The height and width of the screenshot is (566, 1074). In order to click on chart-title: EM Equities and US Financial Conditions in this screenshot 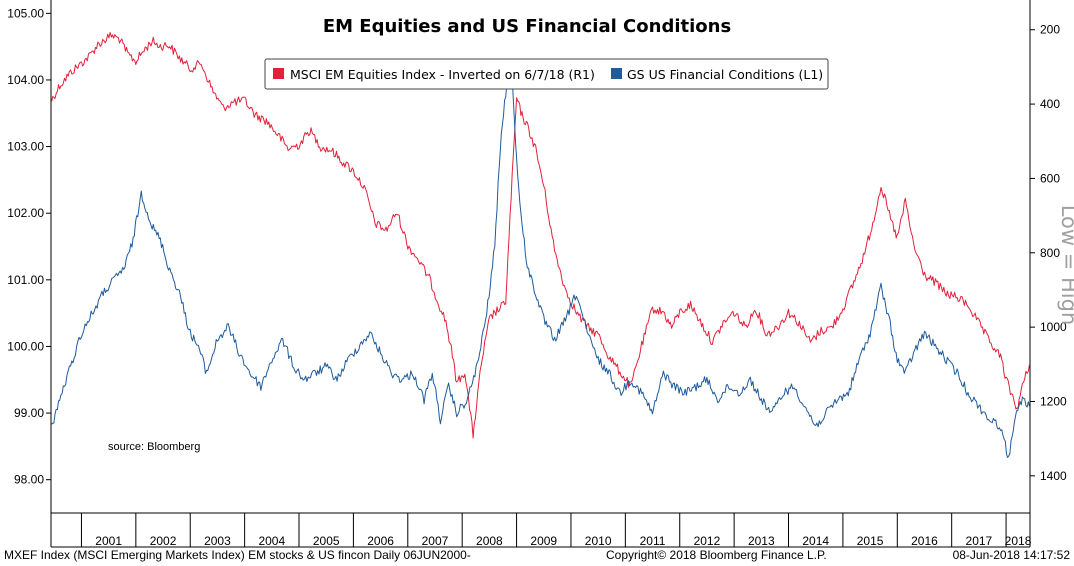, I will do `click(527, 26)`.